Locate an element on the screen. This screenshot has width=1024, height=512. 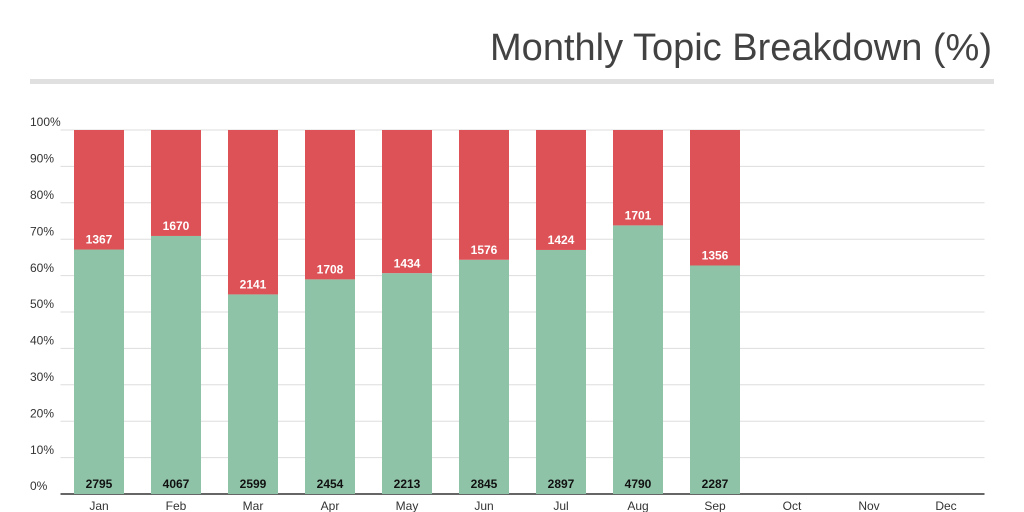
y-tick-label: 30% is located at coordinates (42, 377).